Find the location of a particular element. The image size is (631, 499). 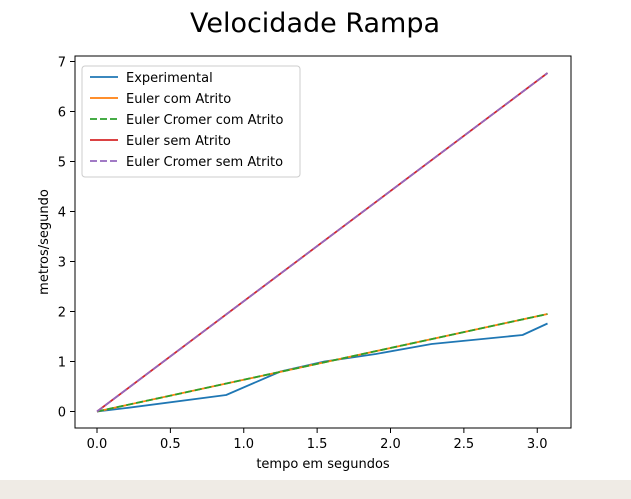

legend-box is located at coordinates (191, 121).